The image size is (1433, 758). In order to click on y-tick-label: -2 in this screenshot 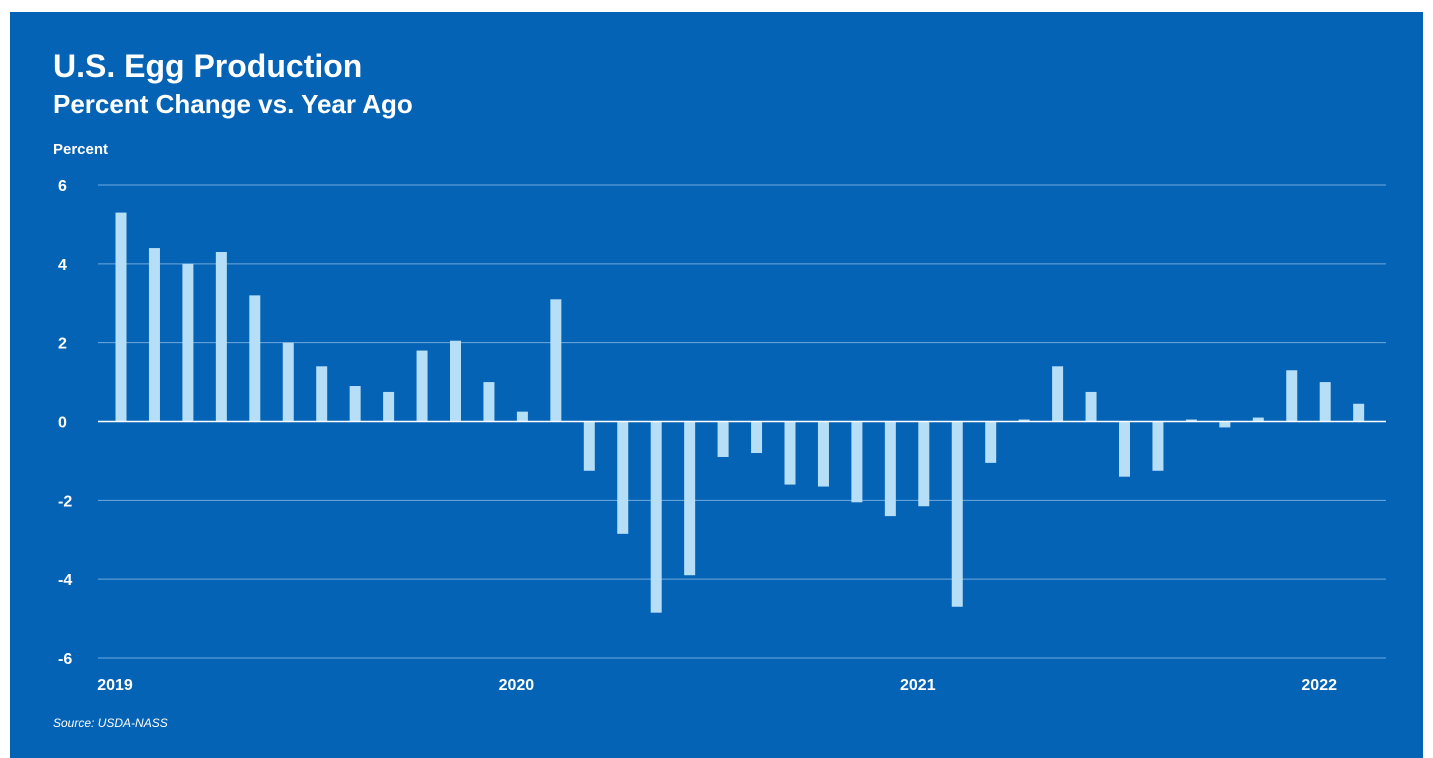, I will do `click(65, 501)`.